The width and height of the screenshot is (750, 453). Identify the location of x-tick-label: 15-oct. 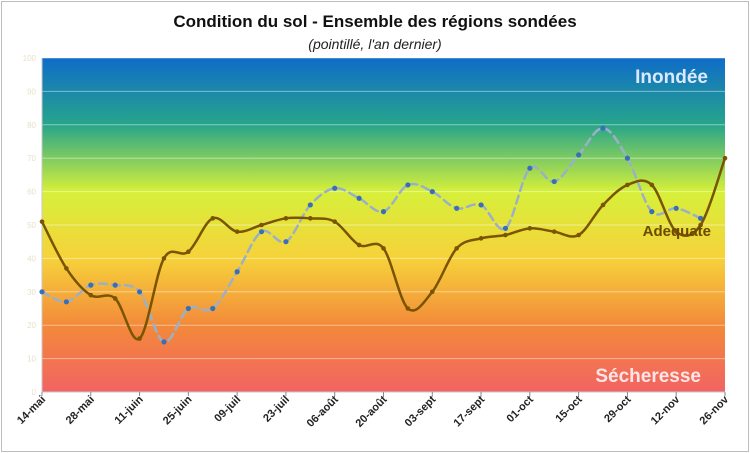
(569, 409).